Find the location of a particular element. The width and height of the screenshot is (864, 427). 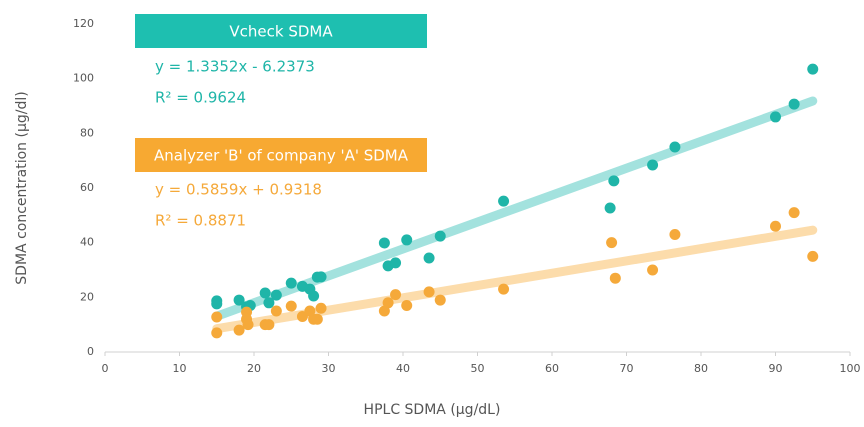

x-tick-label: 70 is located at coordinates (627, 368).